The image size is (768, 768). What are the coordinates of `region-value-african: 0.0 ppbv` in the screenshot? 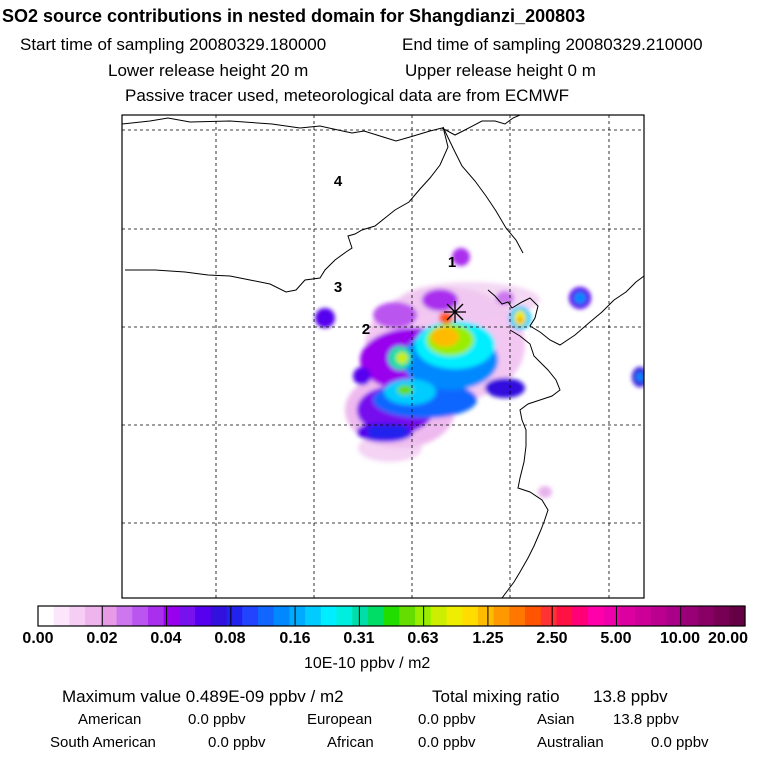 It's located at (447, 742).